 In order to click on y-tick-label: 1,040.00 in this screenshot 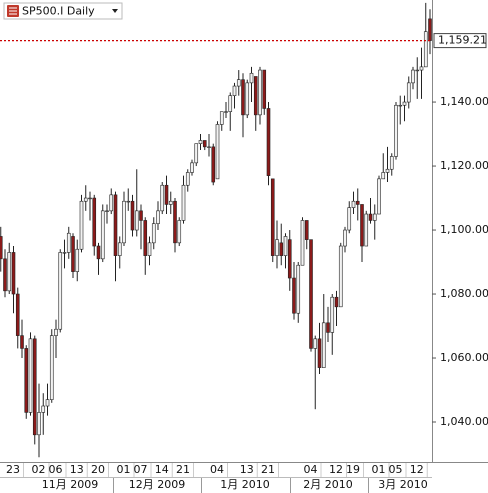, I will do `click(464, 421)`.